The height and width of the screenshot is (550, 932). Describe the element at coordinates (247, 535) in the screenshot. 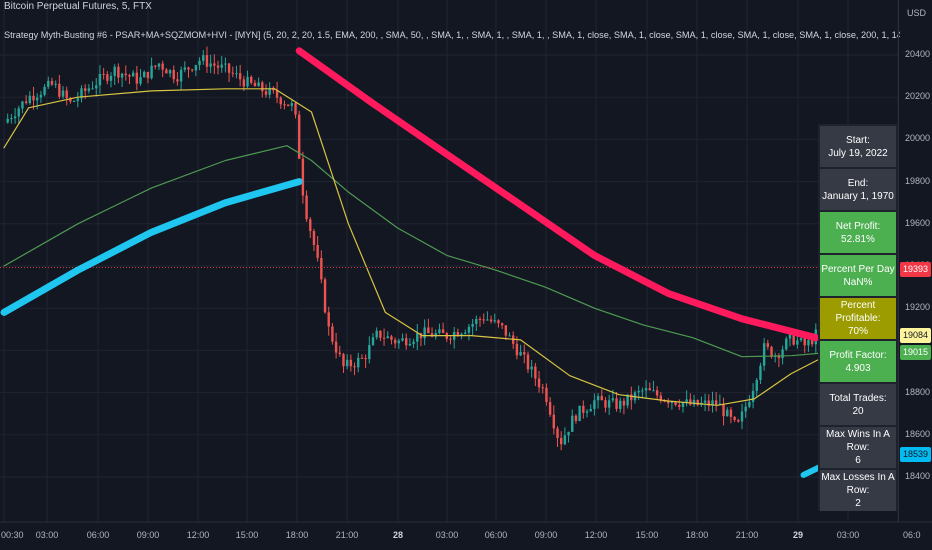

I see `time-tick-label: 15:00` at that location.